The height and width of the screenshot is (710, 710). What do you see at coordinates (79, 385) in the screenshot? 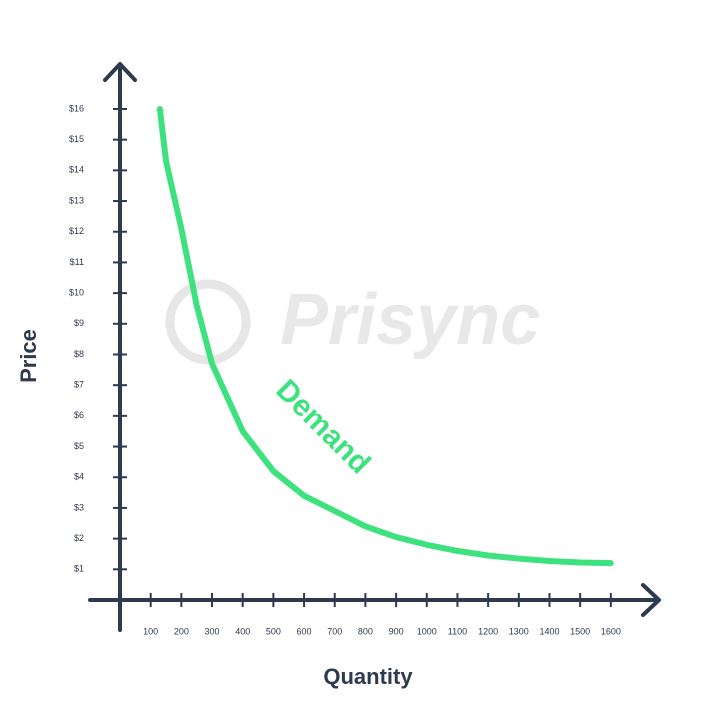
I see `y-tick-label: $7` at bounding box center [79, 385].